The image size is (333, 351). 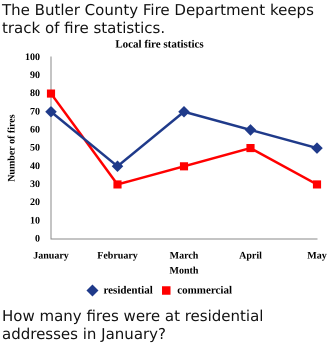 What do you see at coordinates (317, 256) in the screenshot?
I see `x-tick-label: May` at bounding box center [317, 256].